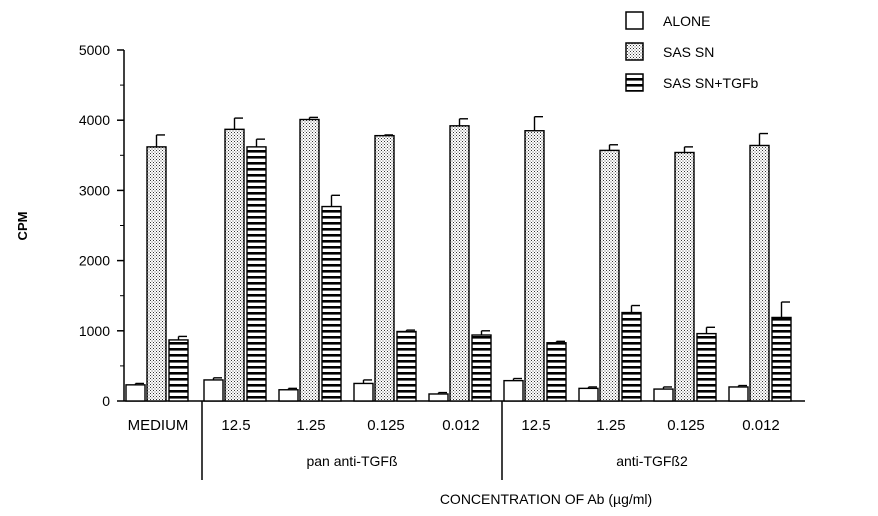 This screenshot has width=878, height=516. What do you see at coordinates (158, 425) in the screenshot?
I see `x-tick-label: MEDIUM` at bounding box center [158, 425].